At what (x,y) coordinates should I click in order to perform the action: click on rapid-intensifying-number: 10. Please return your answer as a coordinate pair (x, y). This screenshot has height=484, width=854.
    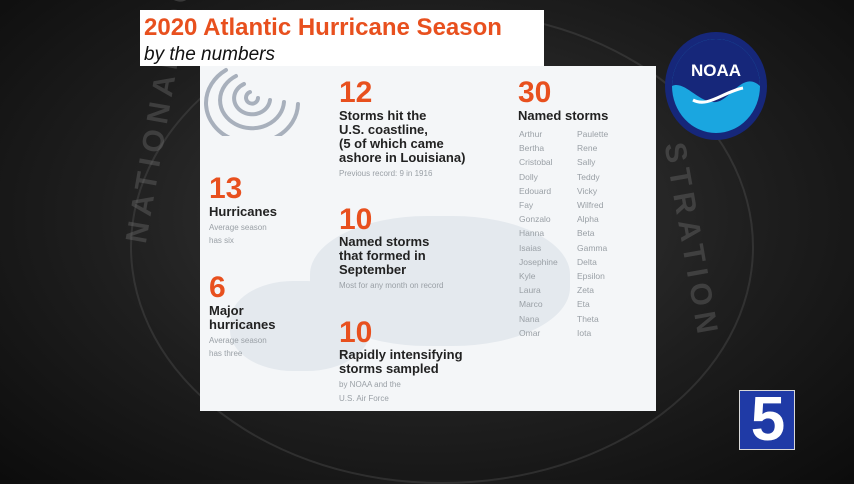
    Looking at the image, I should click on (356, 332).